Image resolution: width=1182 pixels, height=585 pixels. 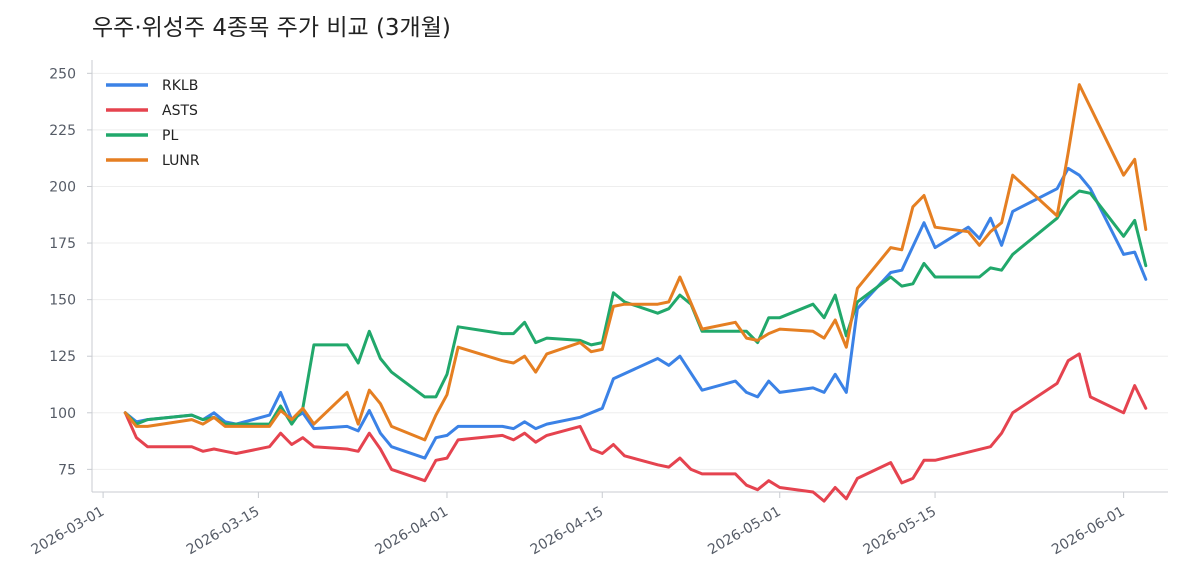 What do you see at coordinates (180, 111) in the screenshot?
I see `legend-label-asts: ASTS` at bounding box center [180, 111].